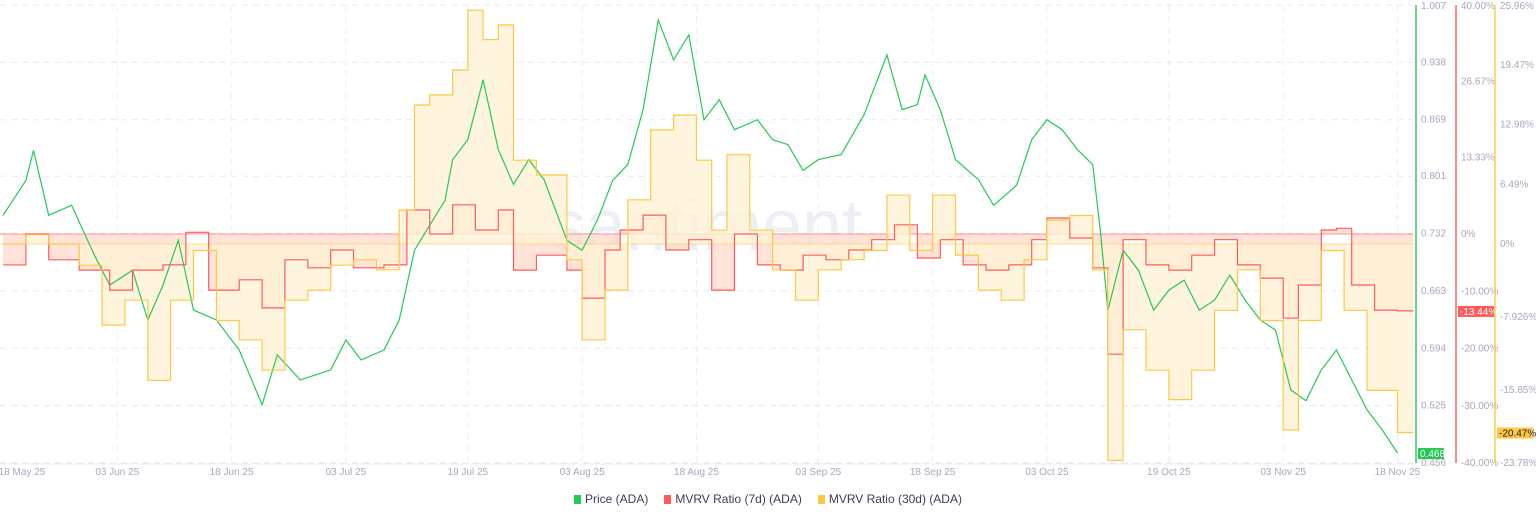 This screenshot has height=520, width=1536. I want to click on mvrv30d-tick-label: 12.98%, so click(1517, 125).